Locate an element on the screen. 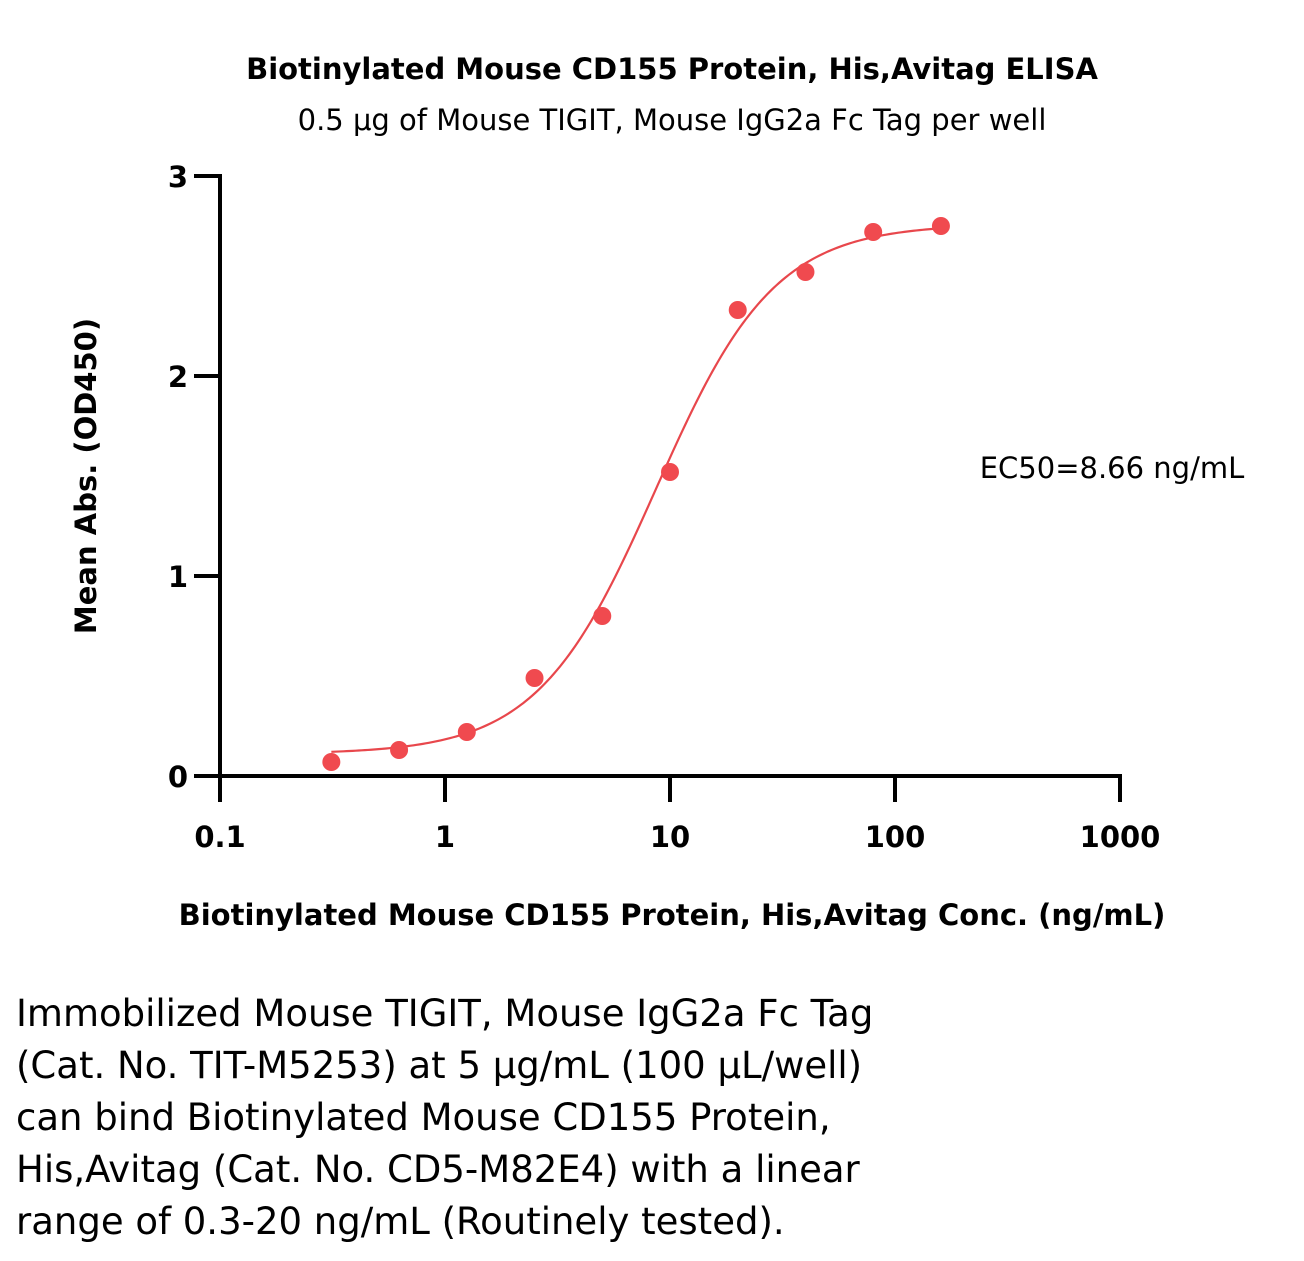 Image resolution: width=1304 pixels, height=1261 pixels. y-tick-label: 1 is located at coordinates (178, 577).